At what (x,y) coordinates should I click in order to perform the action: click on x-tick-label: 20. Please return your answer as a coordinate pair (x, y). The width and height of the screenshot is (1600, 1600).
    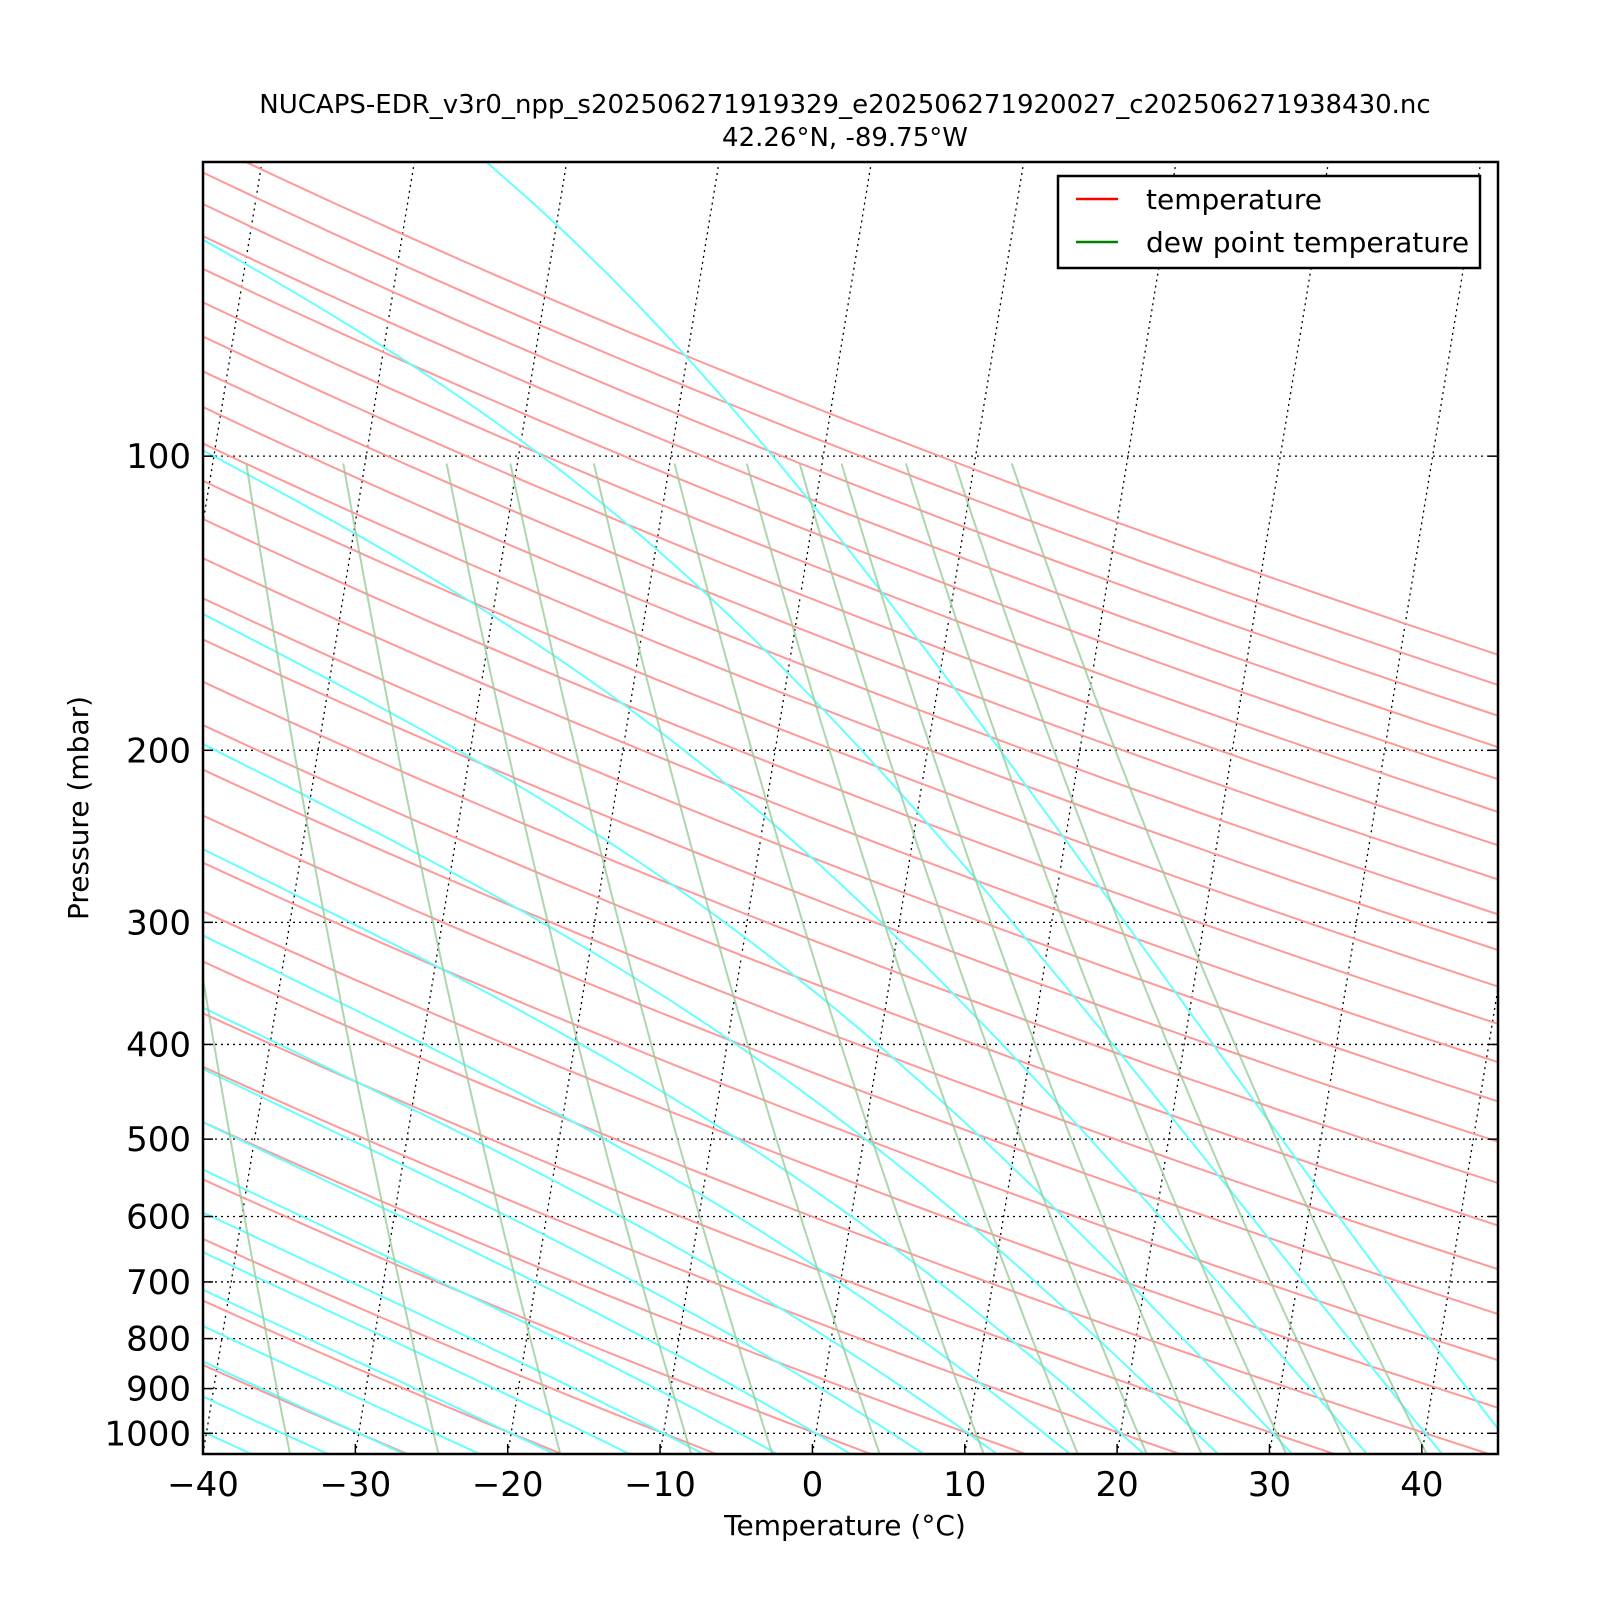
    Looking at the image, I should click on (1116, 1485).